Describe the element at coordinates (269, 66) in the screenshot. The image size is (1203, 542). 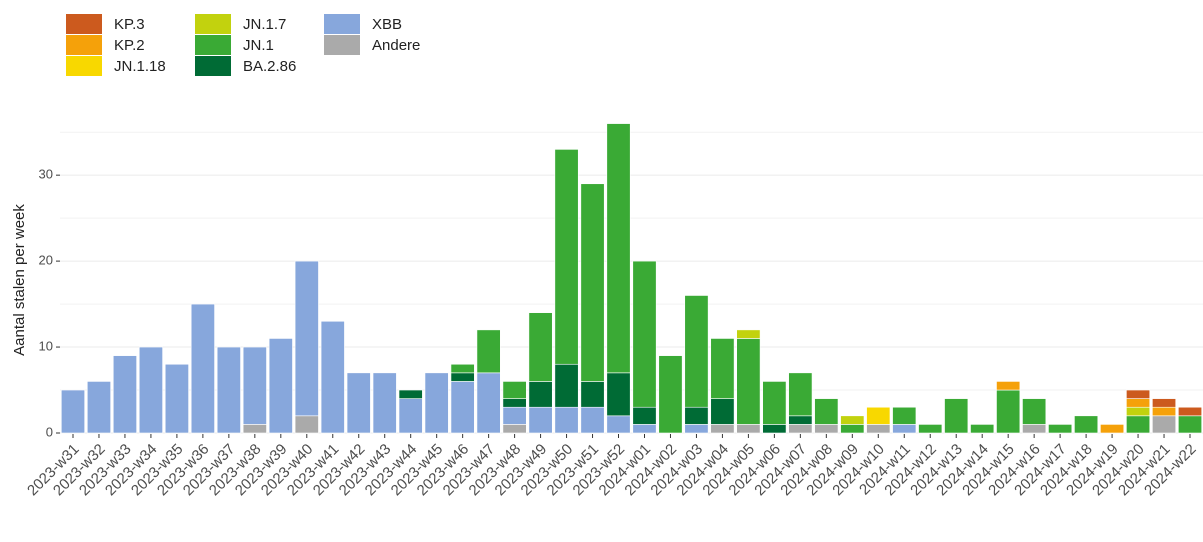
I see `legend-label: BA.2.86` at that location.